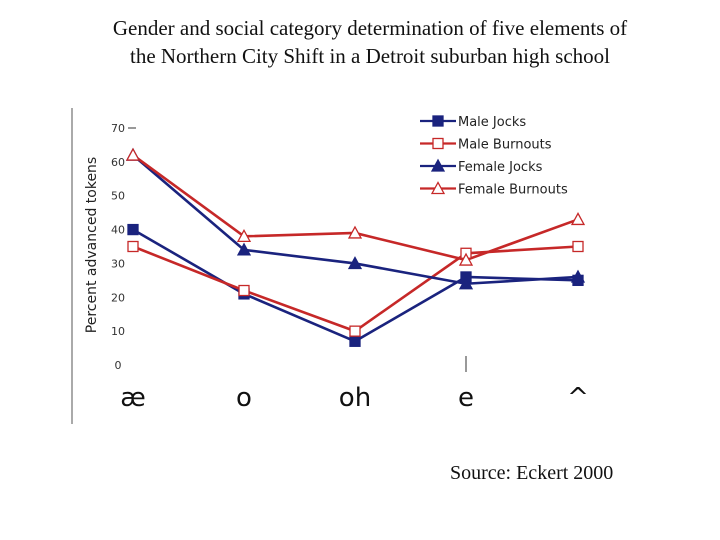  Describe the element at coordinates (532, 473) in the screenshot. I see `source-note: Source: Eckert 2000` at that location.